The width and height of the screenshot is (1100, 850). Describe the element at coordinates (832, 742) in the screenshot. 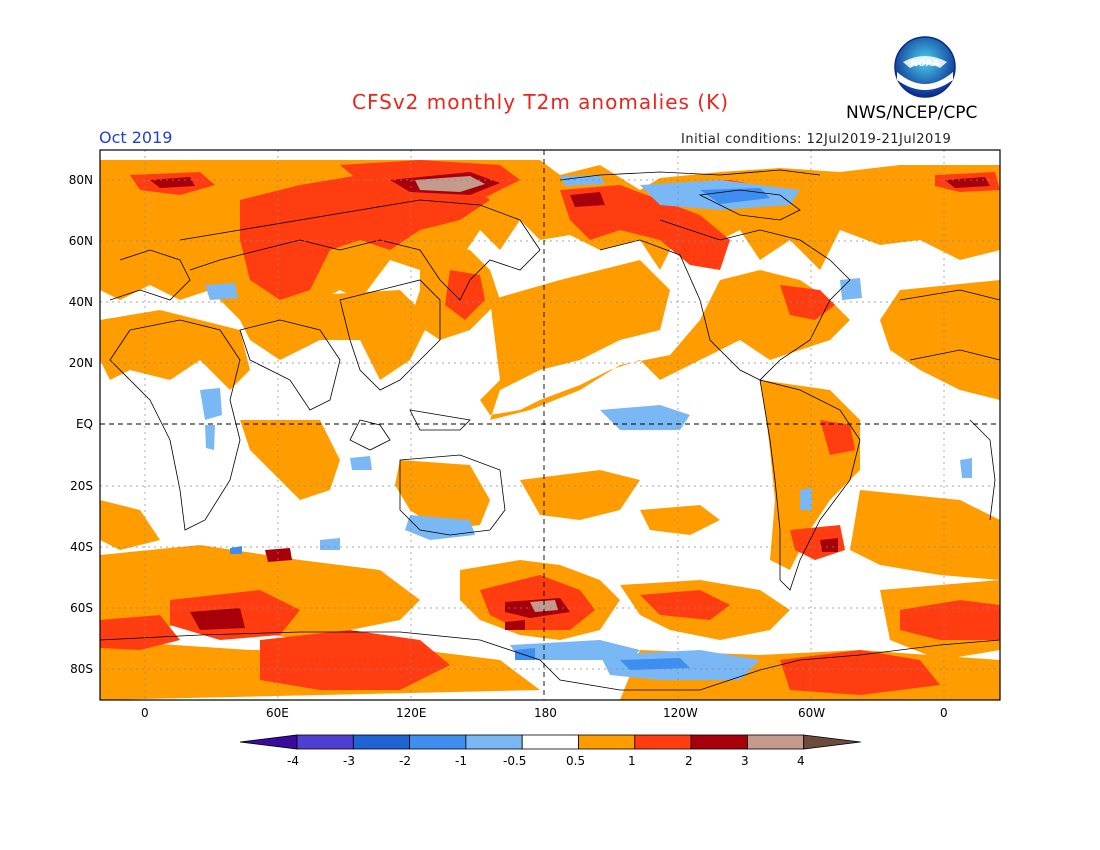

I see `colorbar-arrow-high` at that location.